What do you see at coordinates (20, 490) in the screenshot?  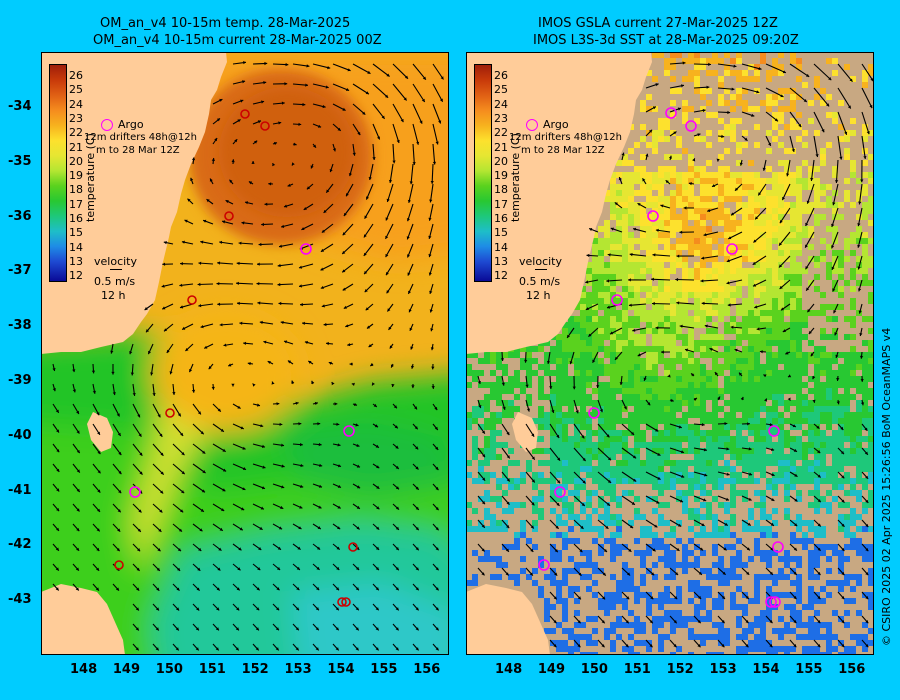 I see `lat-label: -41` at bounding box center [20, 490].